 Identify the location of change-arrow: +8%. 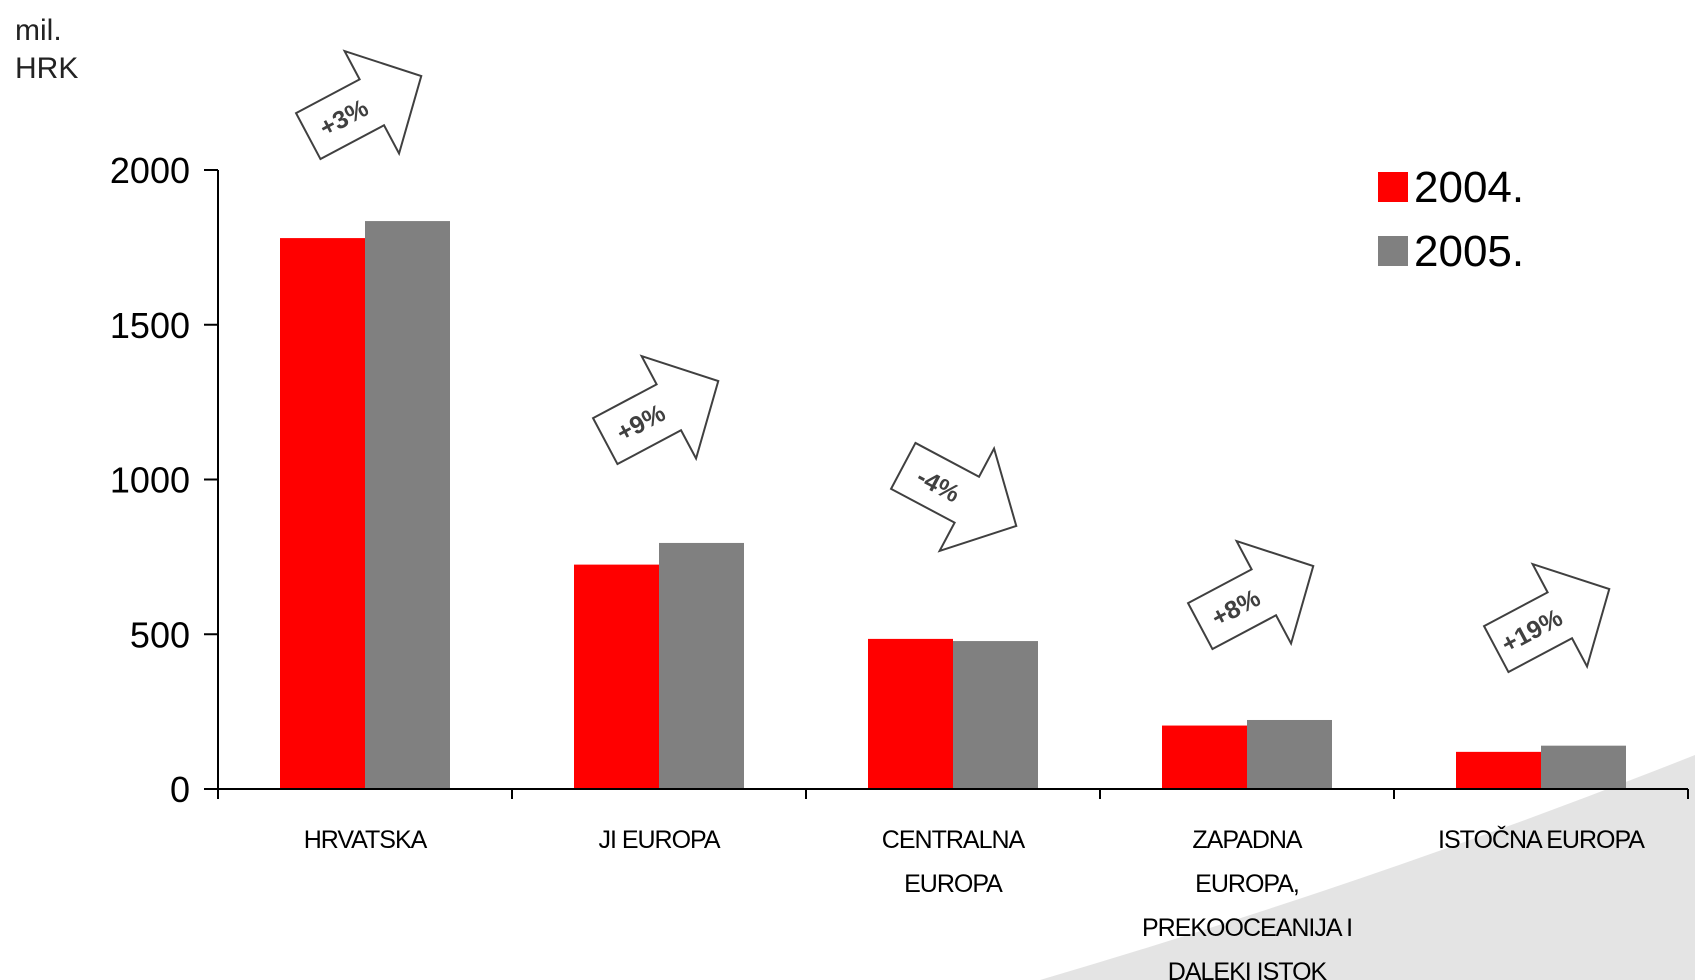
(1250, 595).